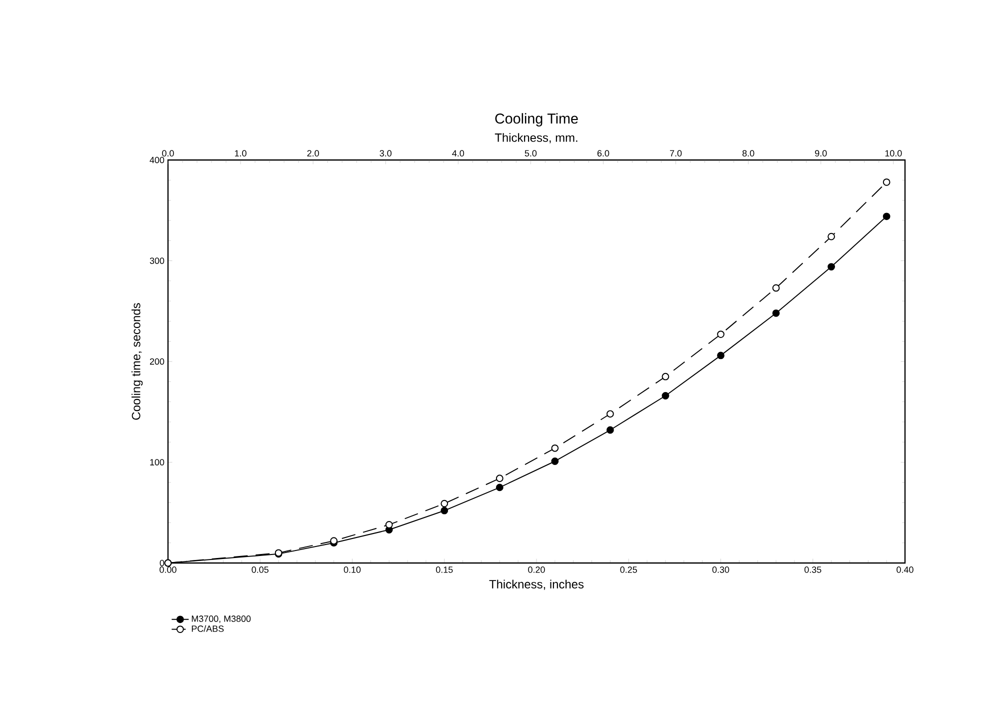  What do you see at coordinates (157, 160) in the screenshot?
I see `y-tick-label: 400` at bounding box center [157, 160].